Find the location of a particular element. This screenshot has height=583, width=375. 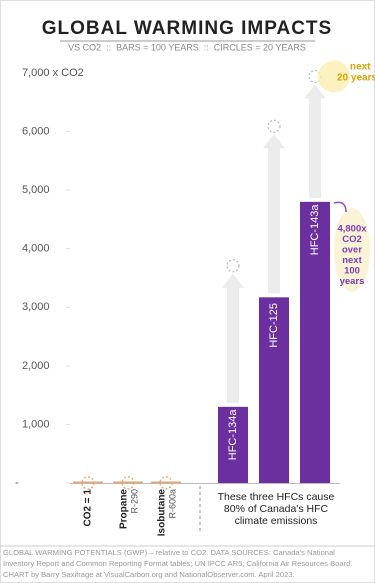

annotation: 80% of Canada's HFC is located at coordinates (276, 509).